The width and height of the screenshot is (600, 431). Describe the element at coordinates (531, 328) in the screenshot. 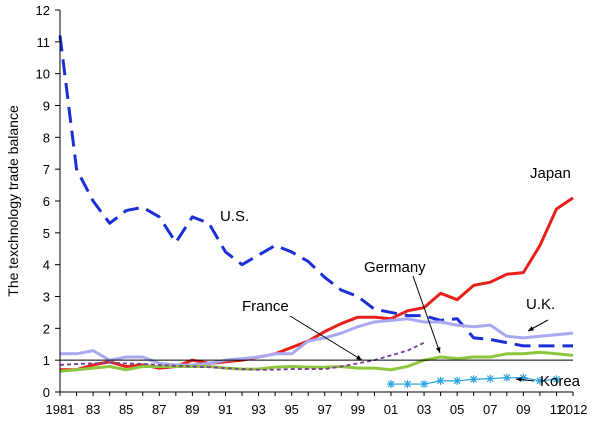

I see `callout-arrowhead-uk` at that location.